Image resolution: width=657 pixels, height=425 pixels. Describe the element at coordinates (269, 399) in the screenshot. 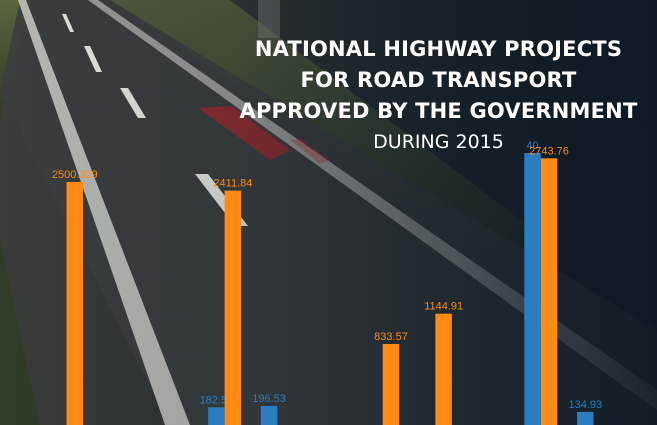

I see `bar-value-label-series1-4: 196.53` at that location.